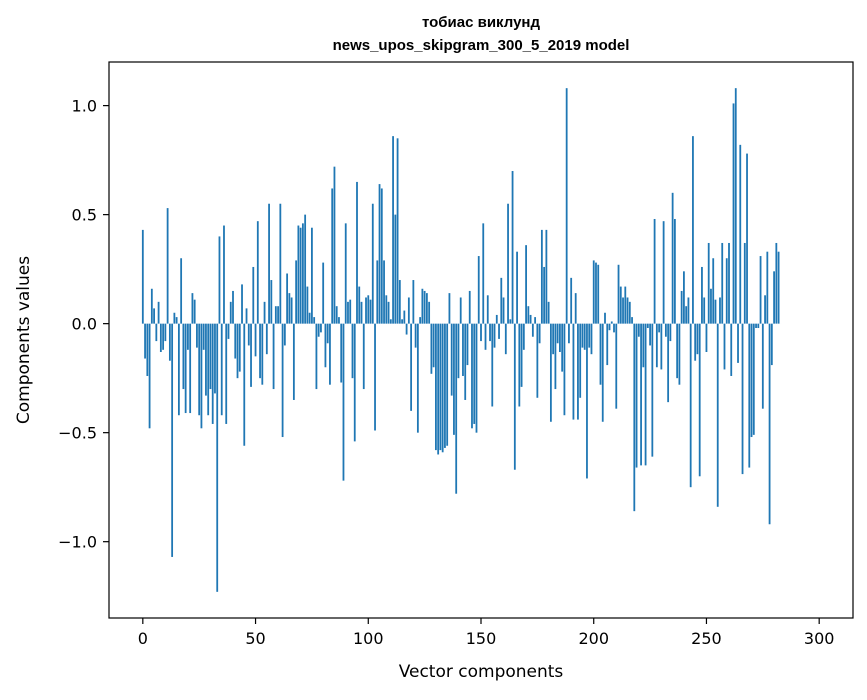 The height and width of the screenshot is (700, 867). I want to click on y-tick-label: 0.0, so click(84, 324).